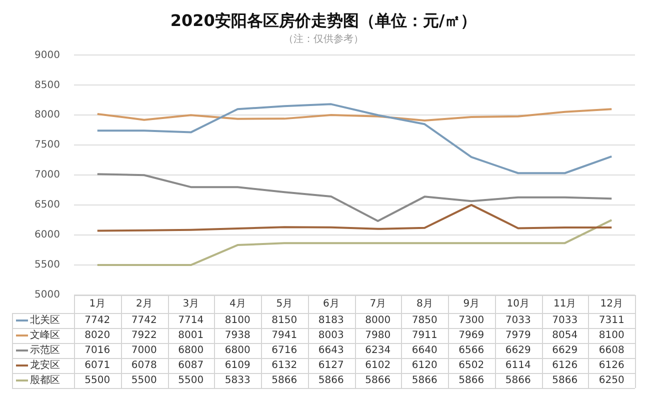  I want to click on data-label: 7714, so click(191, 320).